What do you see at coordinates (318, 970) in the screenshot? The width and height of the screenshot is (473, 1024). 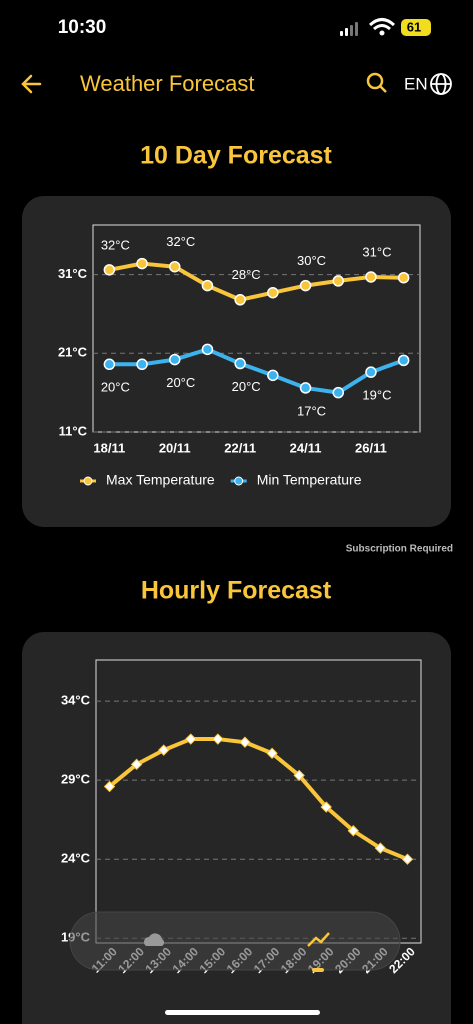 I see `tab-indicator` at bounding box center [318, 970].